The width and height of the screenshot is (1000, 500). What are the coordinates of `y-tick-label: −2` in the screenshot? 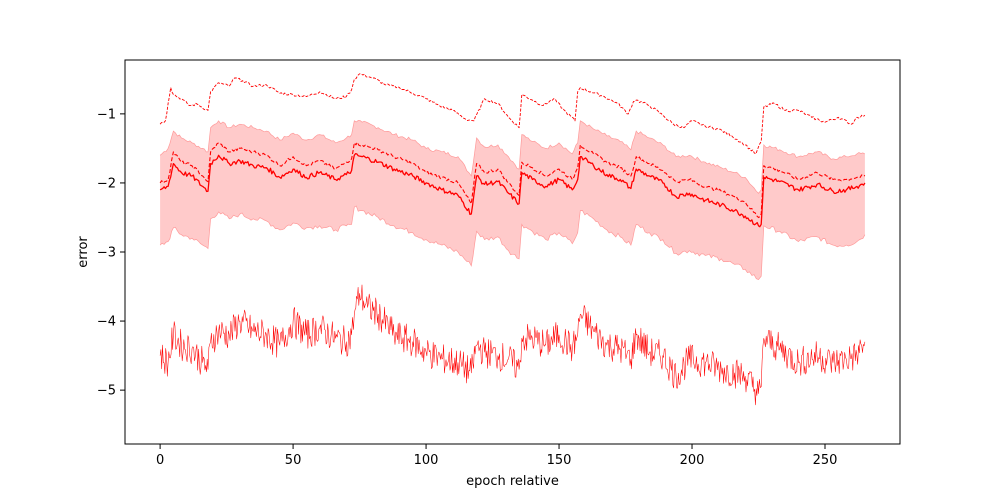 It's located at (106, 183).